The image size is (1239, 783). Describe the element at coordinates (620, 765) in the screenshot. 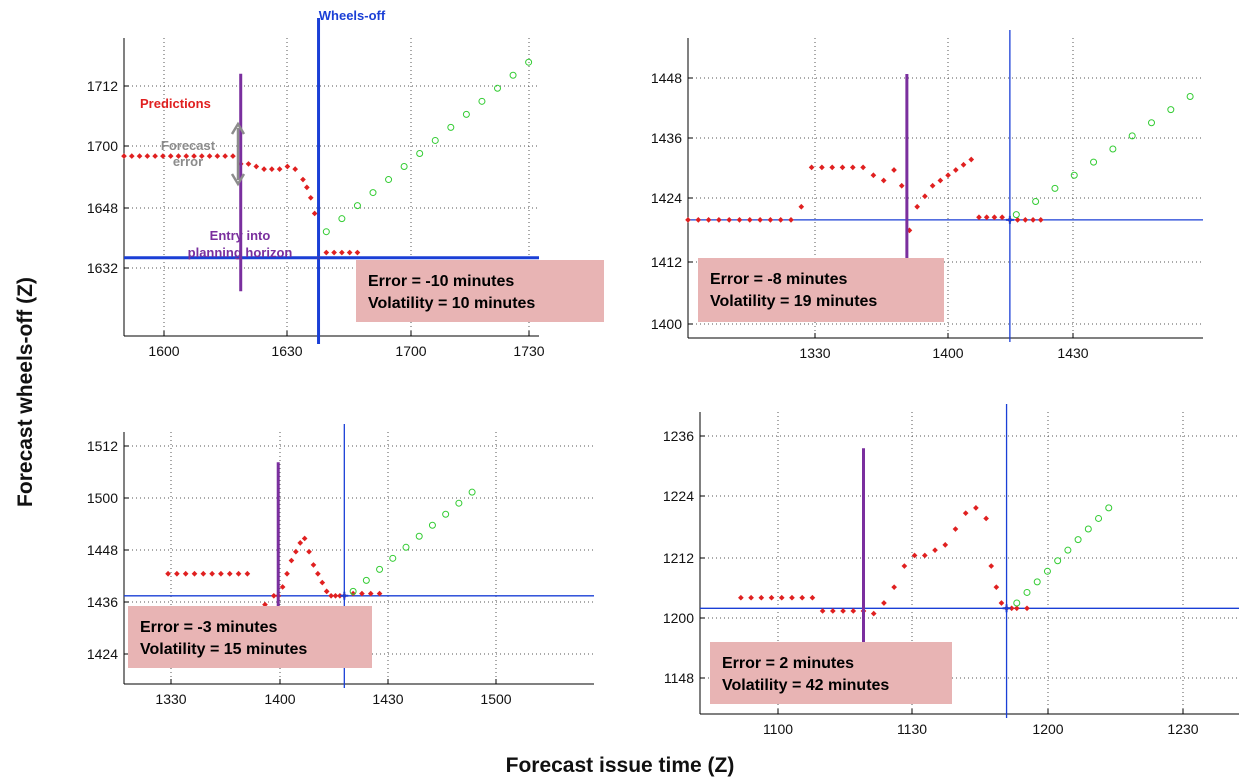

I see `x-axis-label: Forecast issue time (Z)` at that location.